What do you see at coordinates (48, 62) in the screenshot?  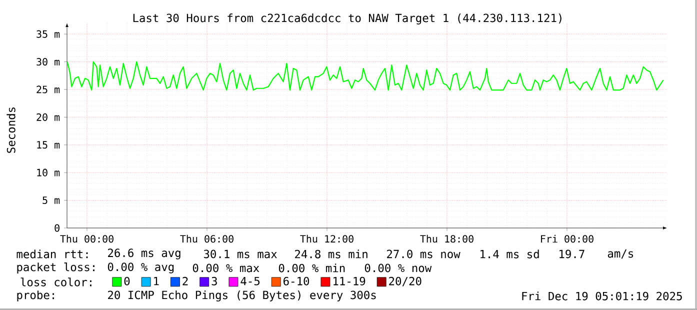 I see `y-tick-label: 30 m` at bounding box center [48, 62].